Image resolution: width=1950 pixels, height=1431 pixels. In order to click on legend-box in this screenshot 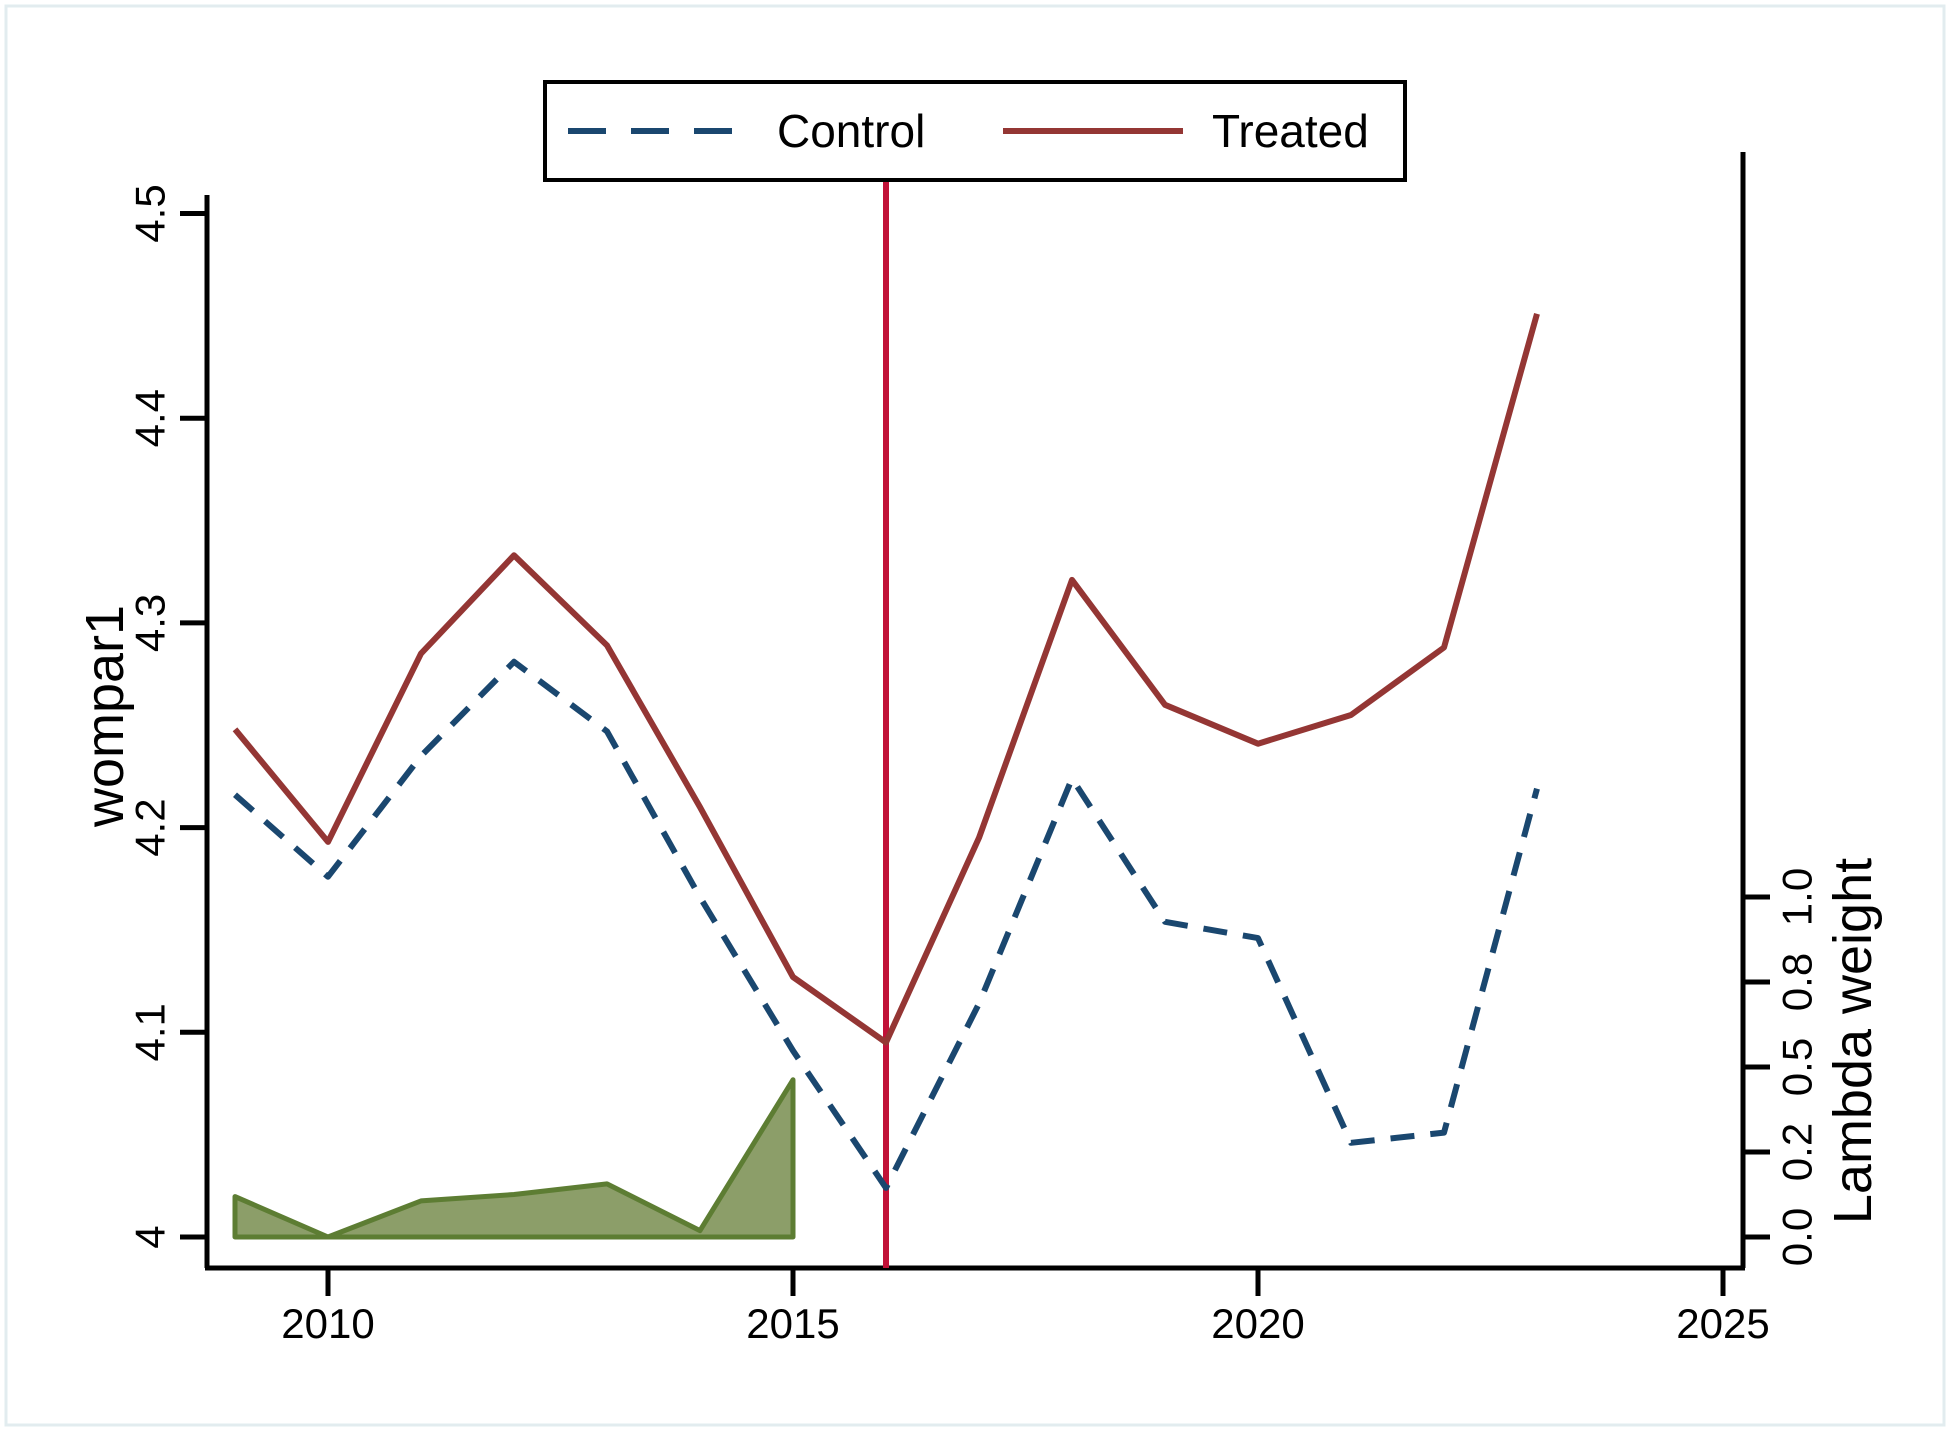, I will do `click(975, 131)`.